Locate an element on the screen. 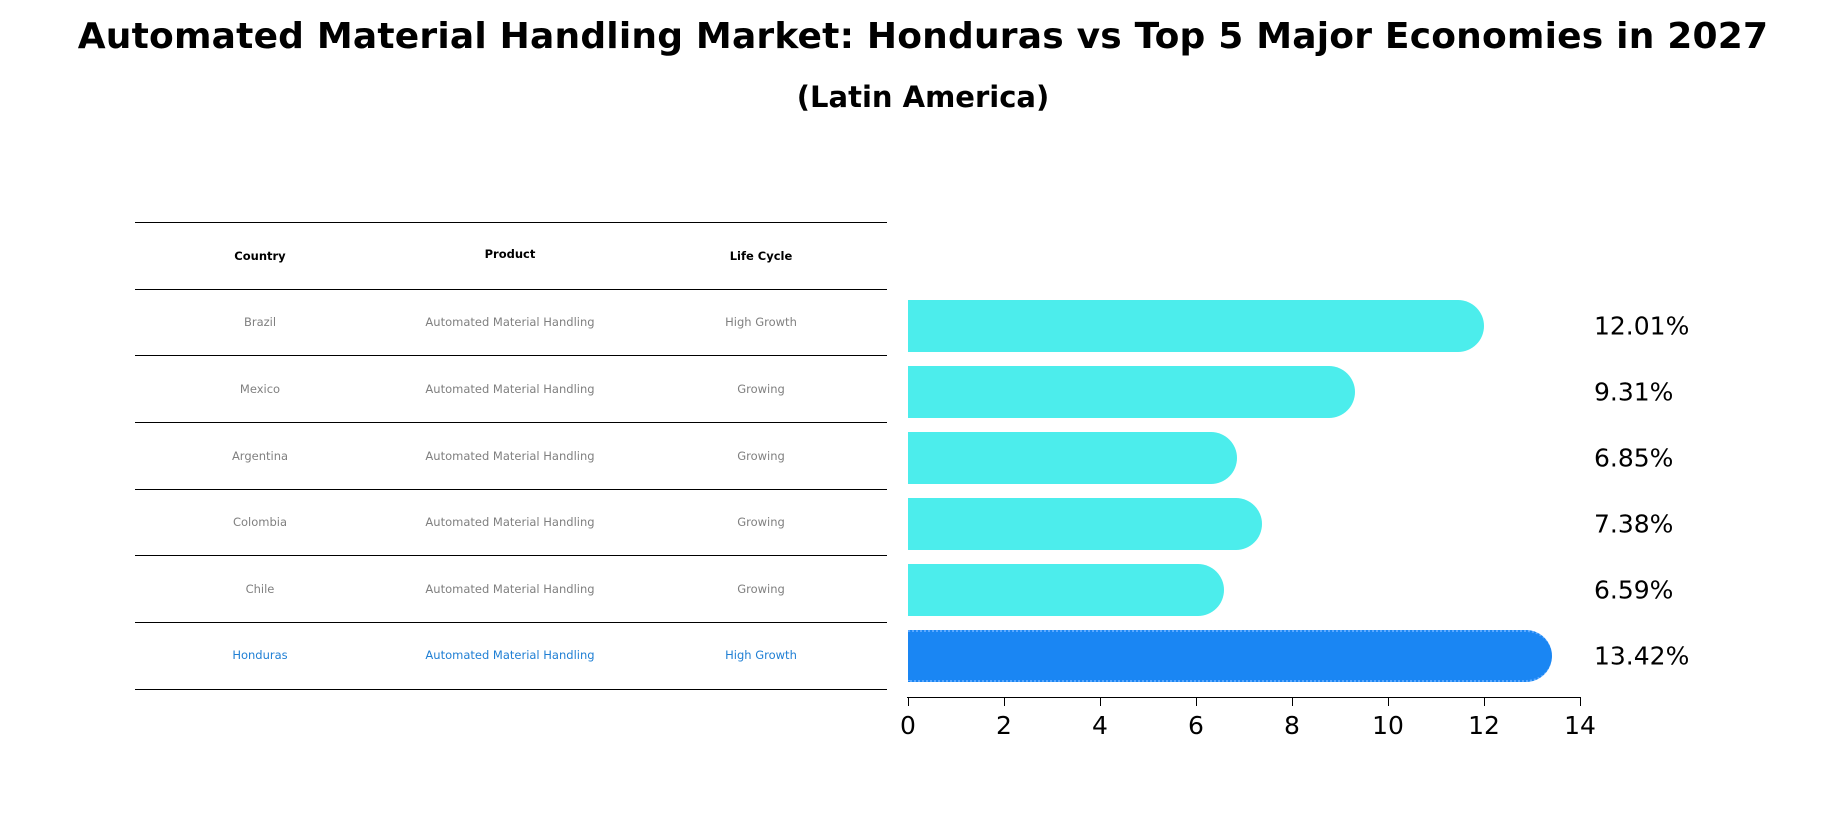 The width and height of the screenshot is (1846, 823). value-label: 13.42% is located at coordinates (1642, 656).